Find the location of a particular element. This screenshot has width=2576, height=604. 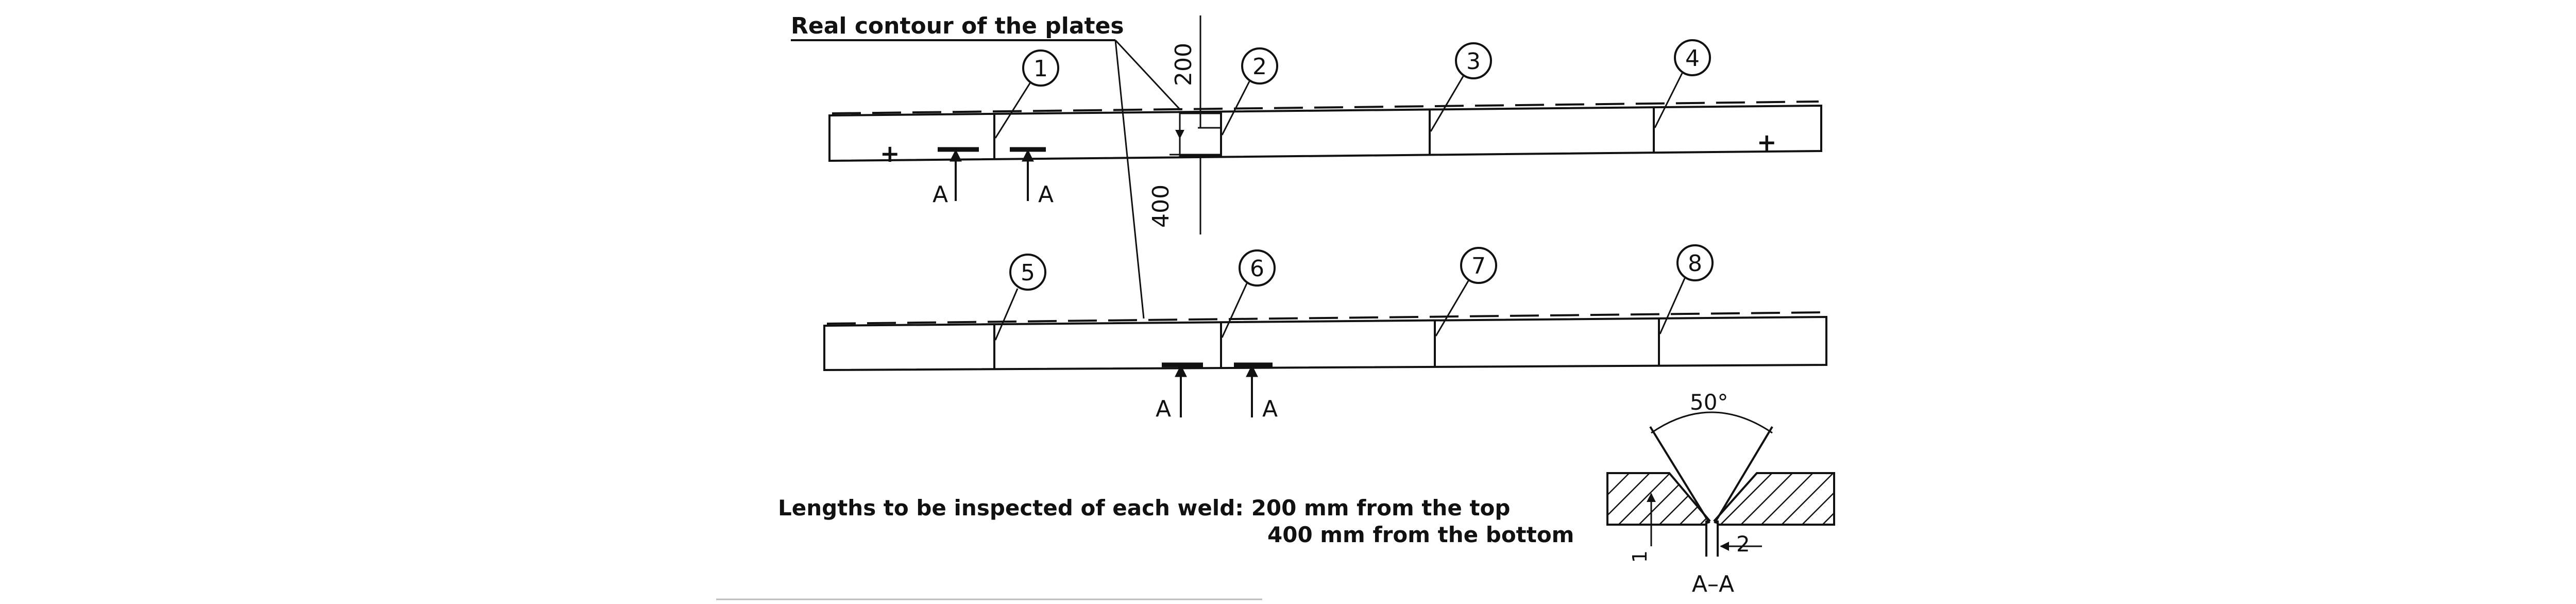

section-mark-lower-right: A is located at coordinates (1256, 392).